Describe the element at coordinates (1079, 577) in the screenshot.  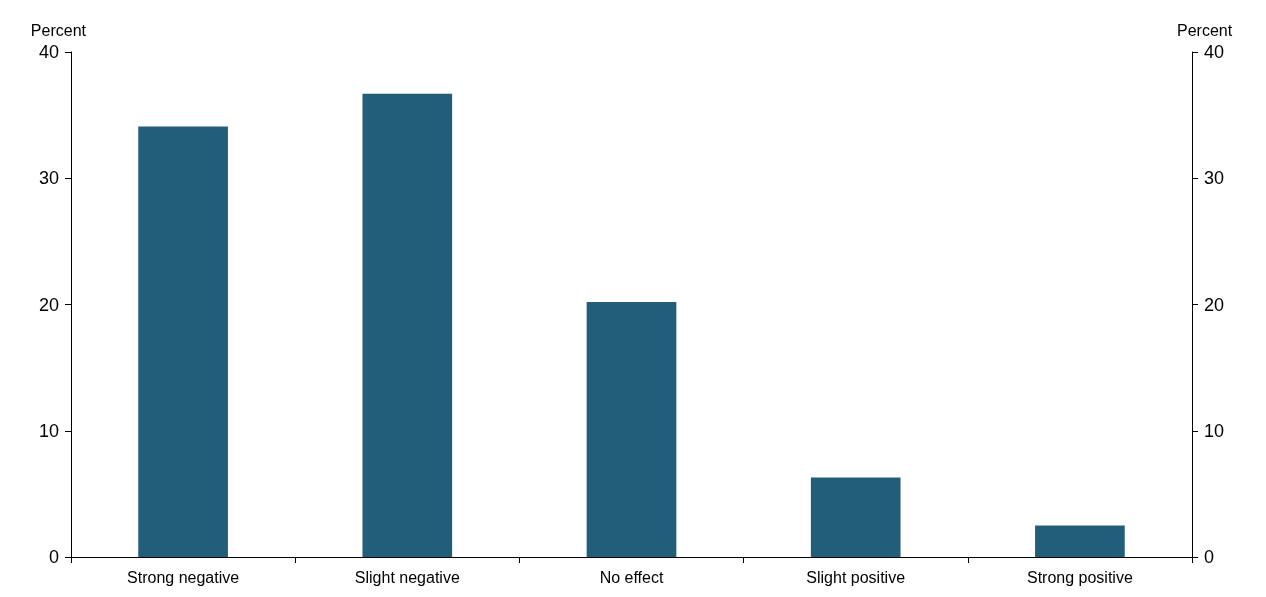
I see `x-tick-label: Strong positive` at that location.